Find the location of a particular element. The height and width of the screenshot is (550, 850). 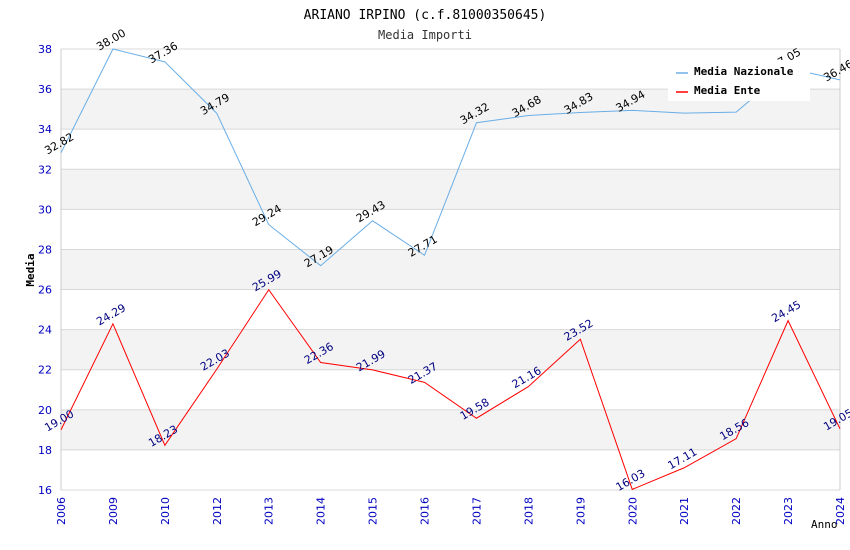

y-tick-label: 38 is located at coordinates (45, 49).